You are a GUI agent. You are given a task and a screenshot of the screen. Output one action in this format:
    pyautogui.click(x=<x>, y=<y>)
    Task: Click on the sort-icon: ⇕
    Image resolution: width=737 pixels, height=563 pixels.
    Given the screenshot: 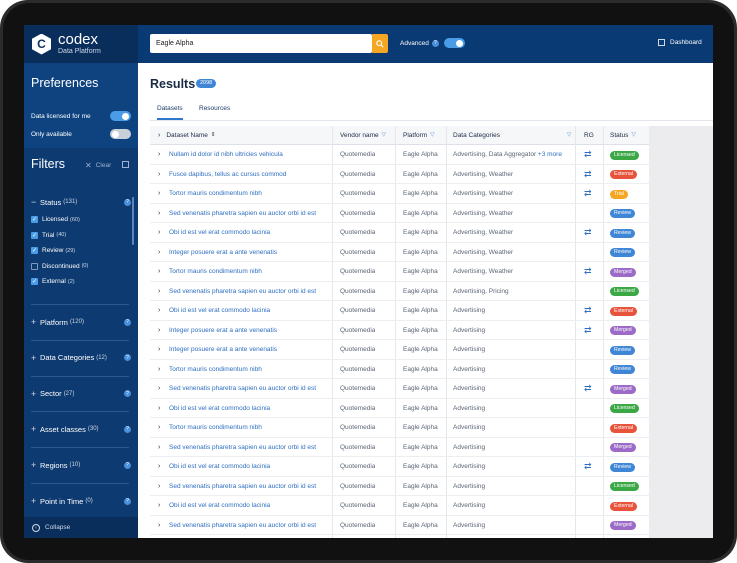 What is the action you would take?
    pyautogui.click(x=213, y=135)
    